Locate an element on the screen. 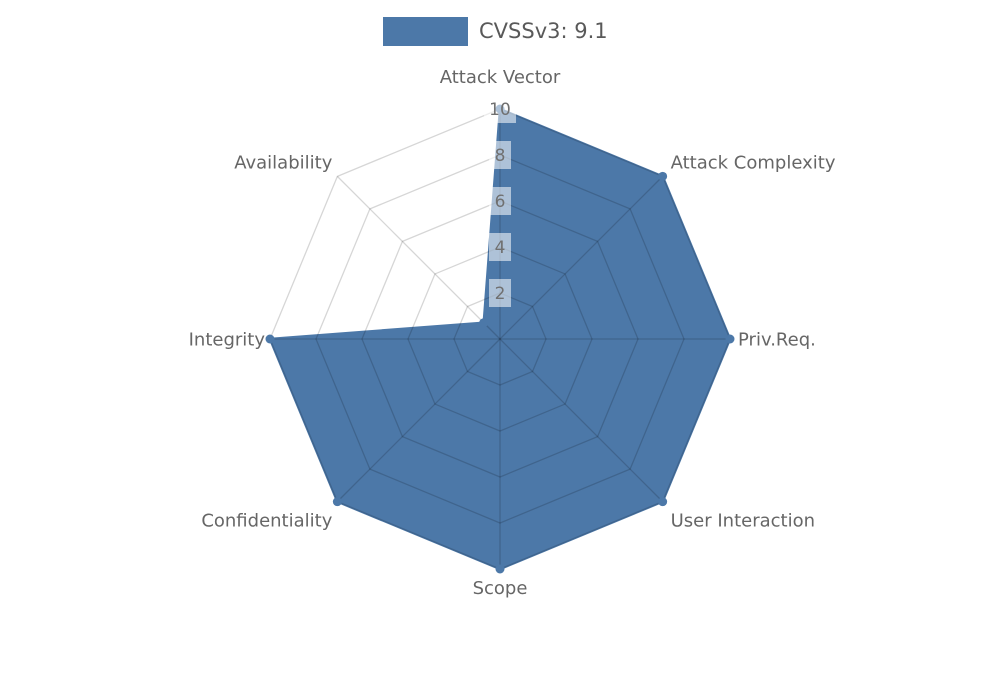 Image resolution: width=1000 pixels, height=700 pixels. axis-label-scope: Scope is located at coordinates (500, 588).